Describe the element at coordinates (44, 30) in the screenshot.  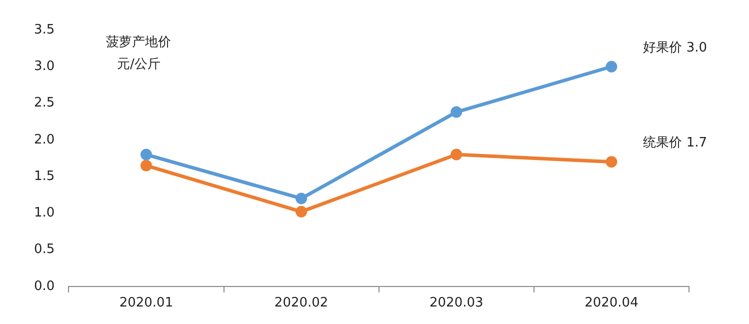
I see `y-tick-label: 3.5` at that location.